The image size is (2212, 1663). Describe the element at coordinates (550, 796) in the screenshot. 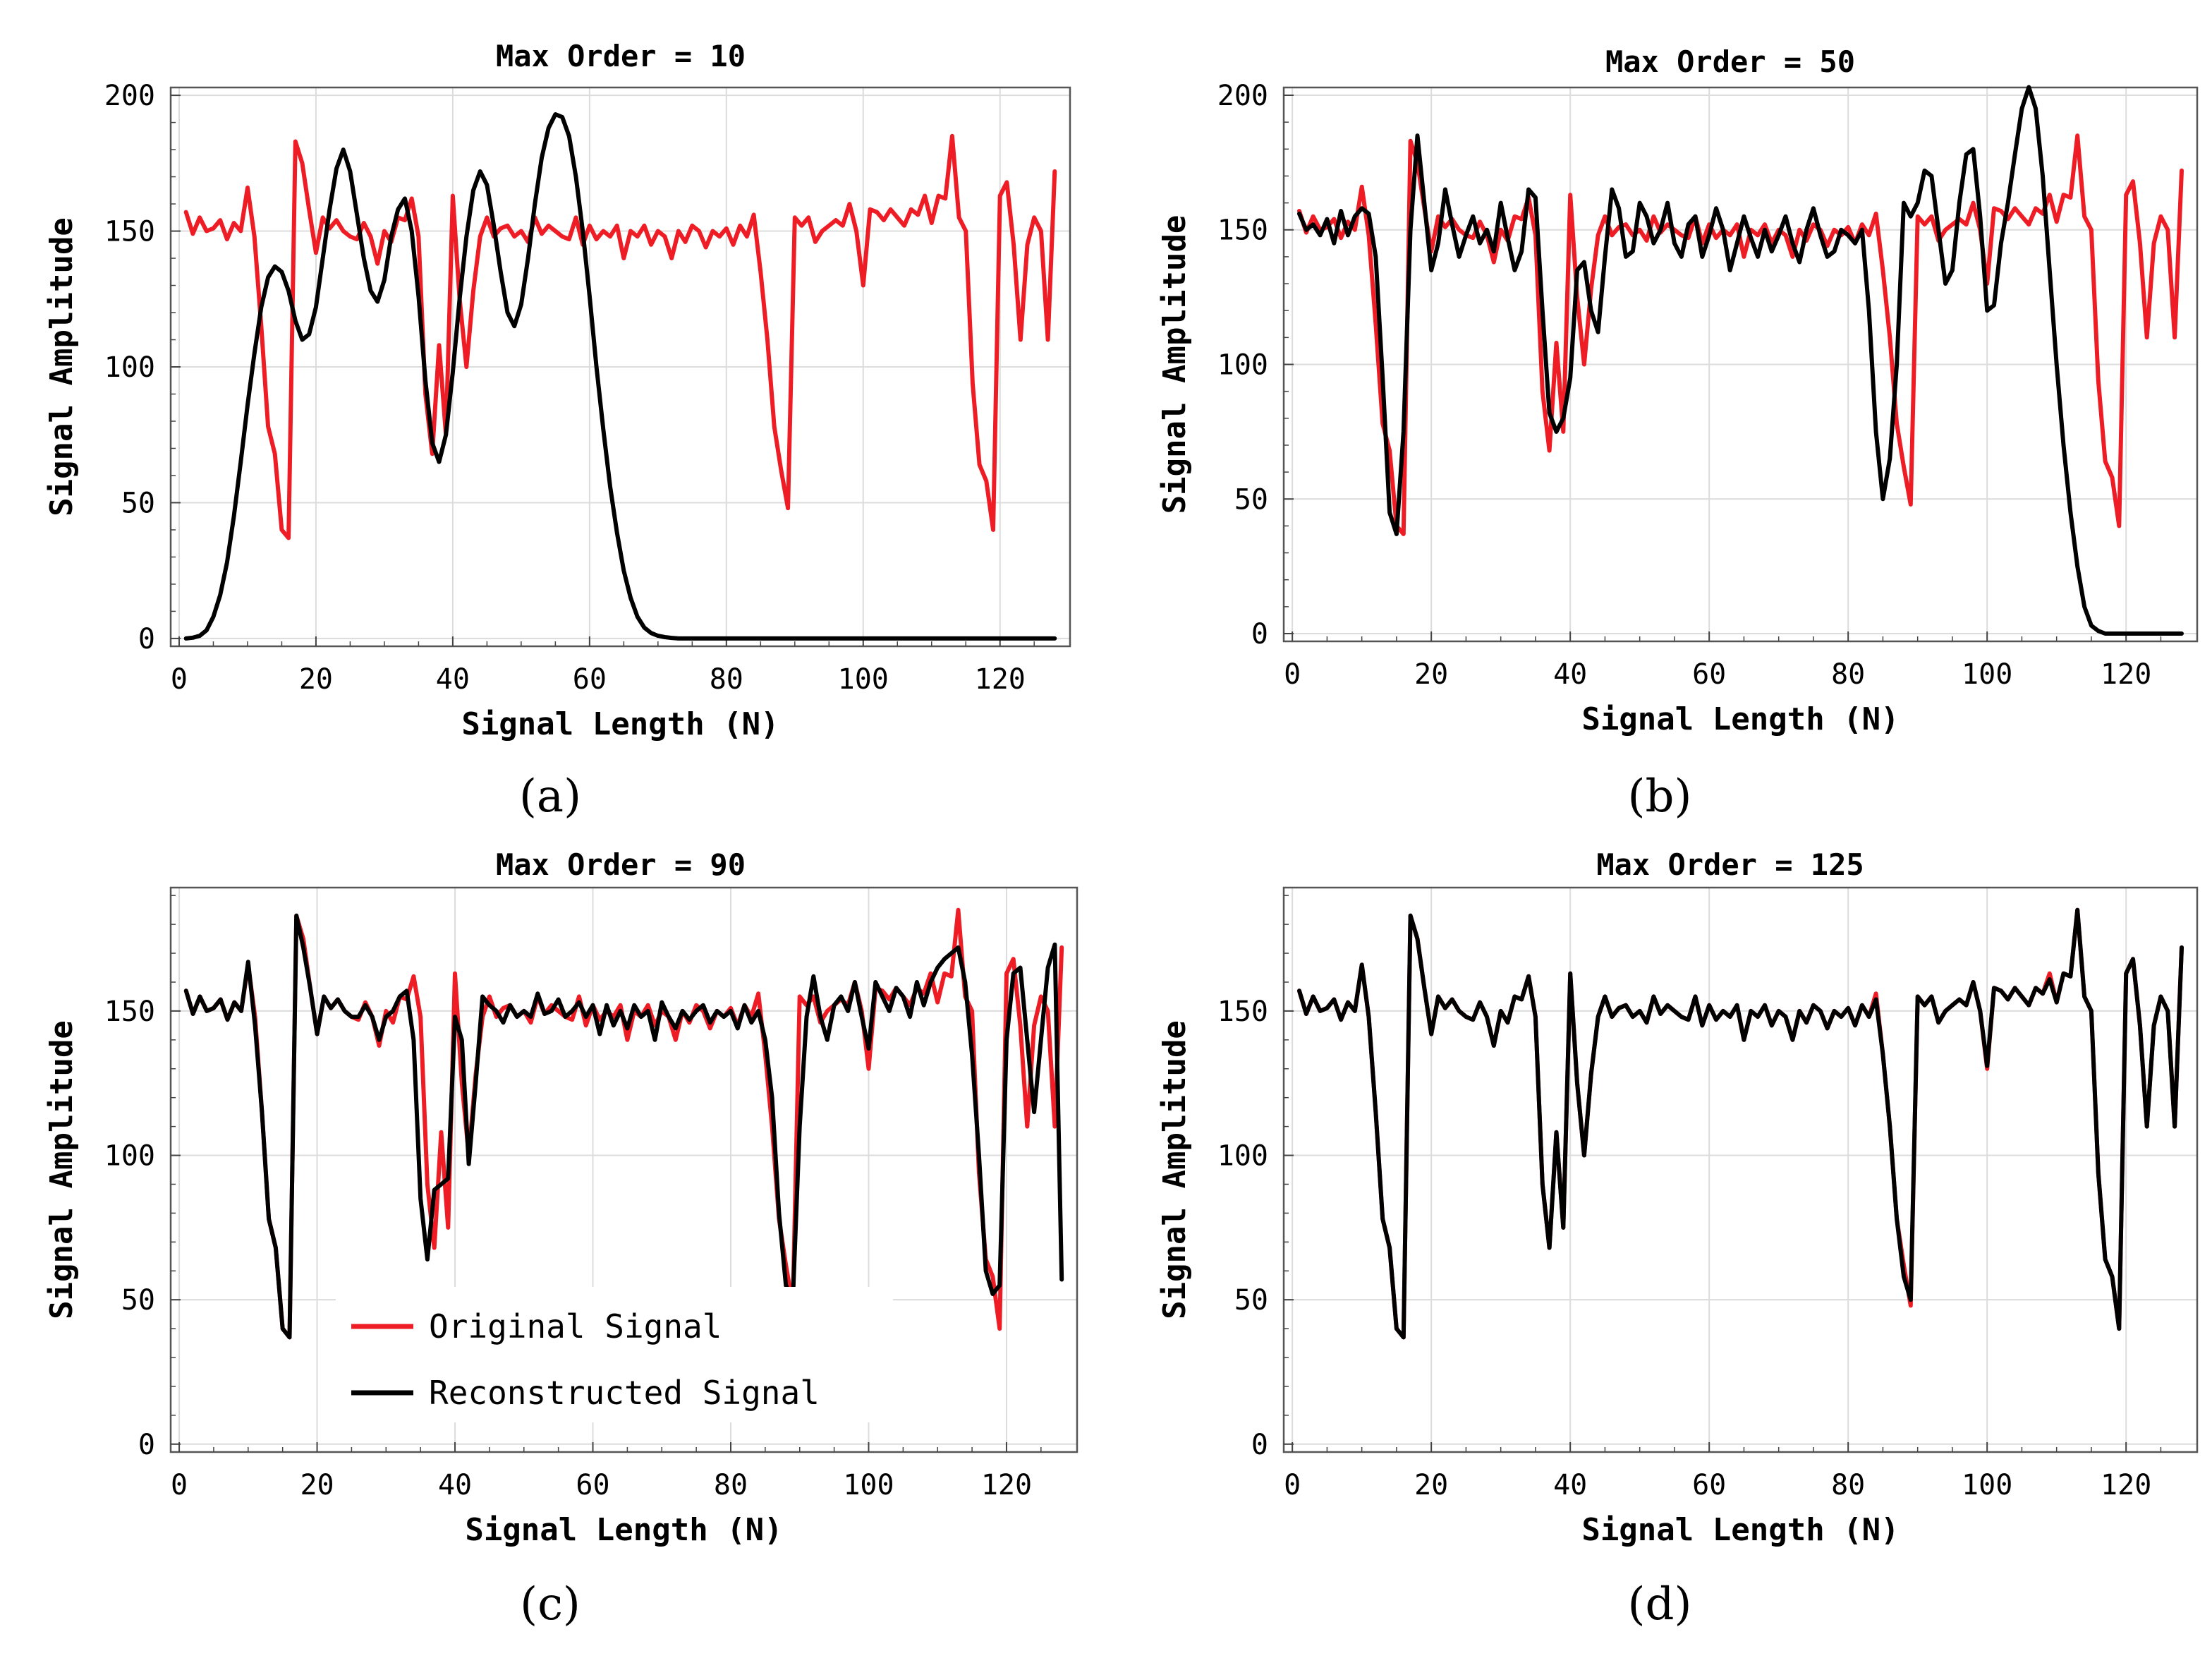

I see `panel-label: (a)` at that location.